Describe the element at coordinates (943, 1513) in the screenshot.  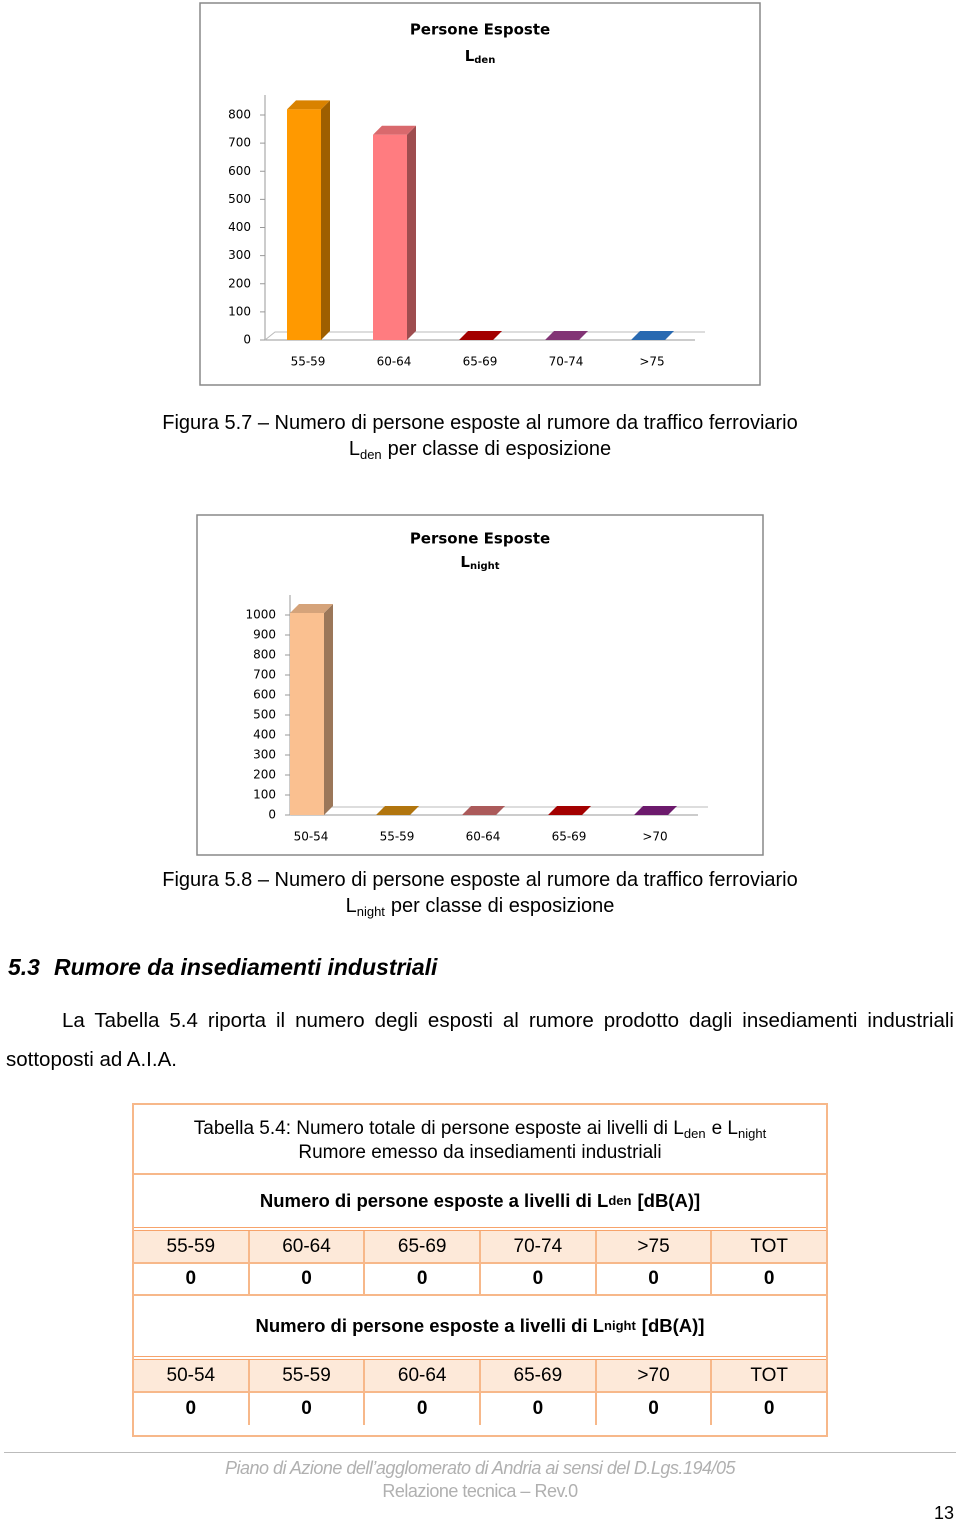
I see `page-number: 13` at that location.